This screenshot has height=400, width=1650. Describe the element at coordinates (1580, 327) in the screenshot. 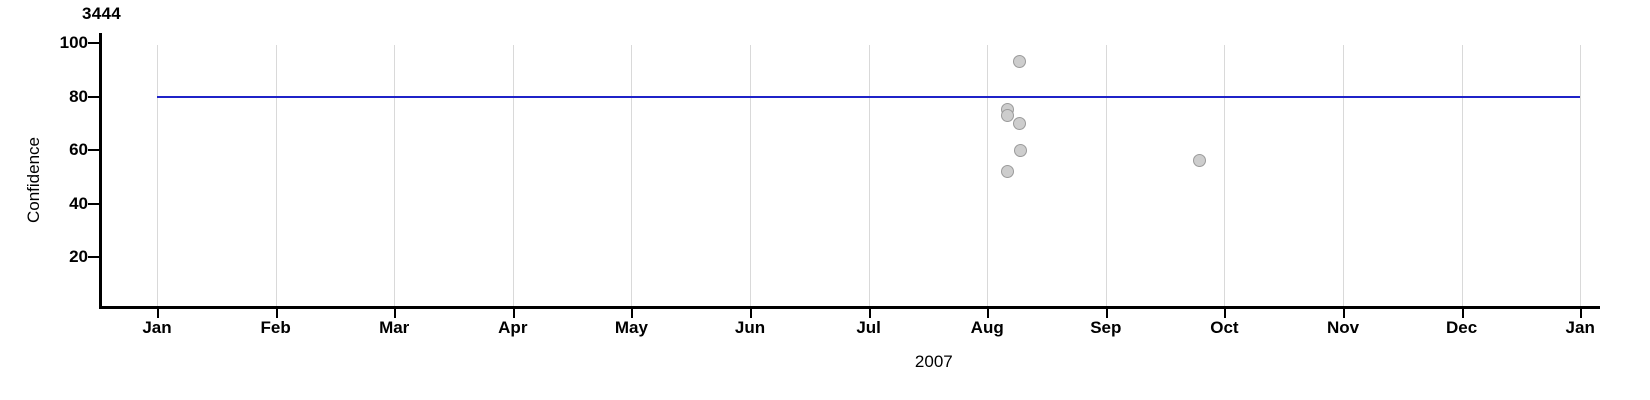

I see `x-tick-label-12: Jan` at that location.